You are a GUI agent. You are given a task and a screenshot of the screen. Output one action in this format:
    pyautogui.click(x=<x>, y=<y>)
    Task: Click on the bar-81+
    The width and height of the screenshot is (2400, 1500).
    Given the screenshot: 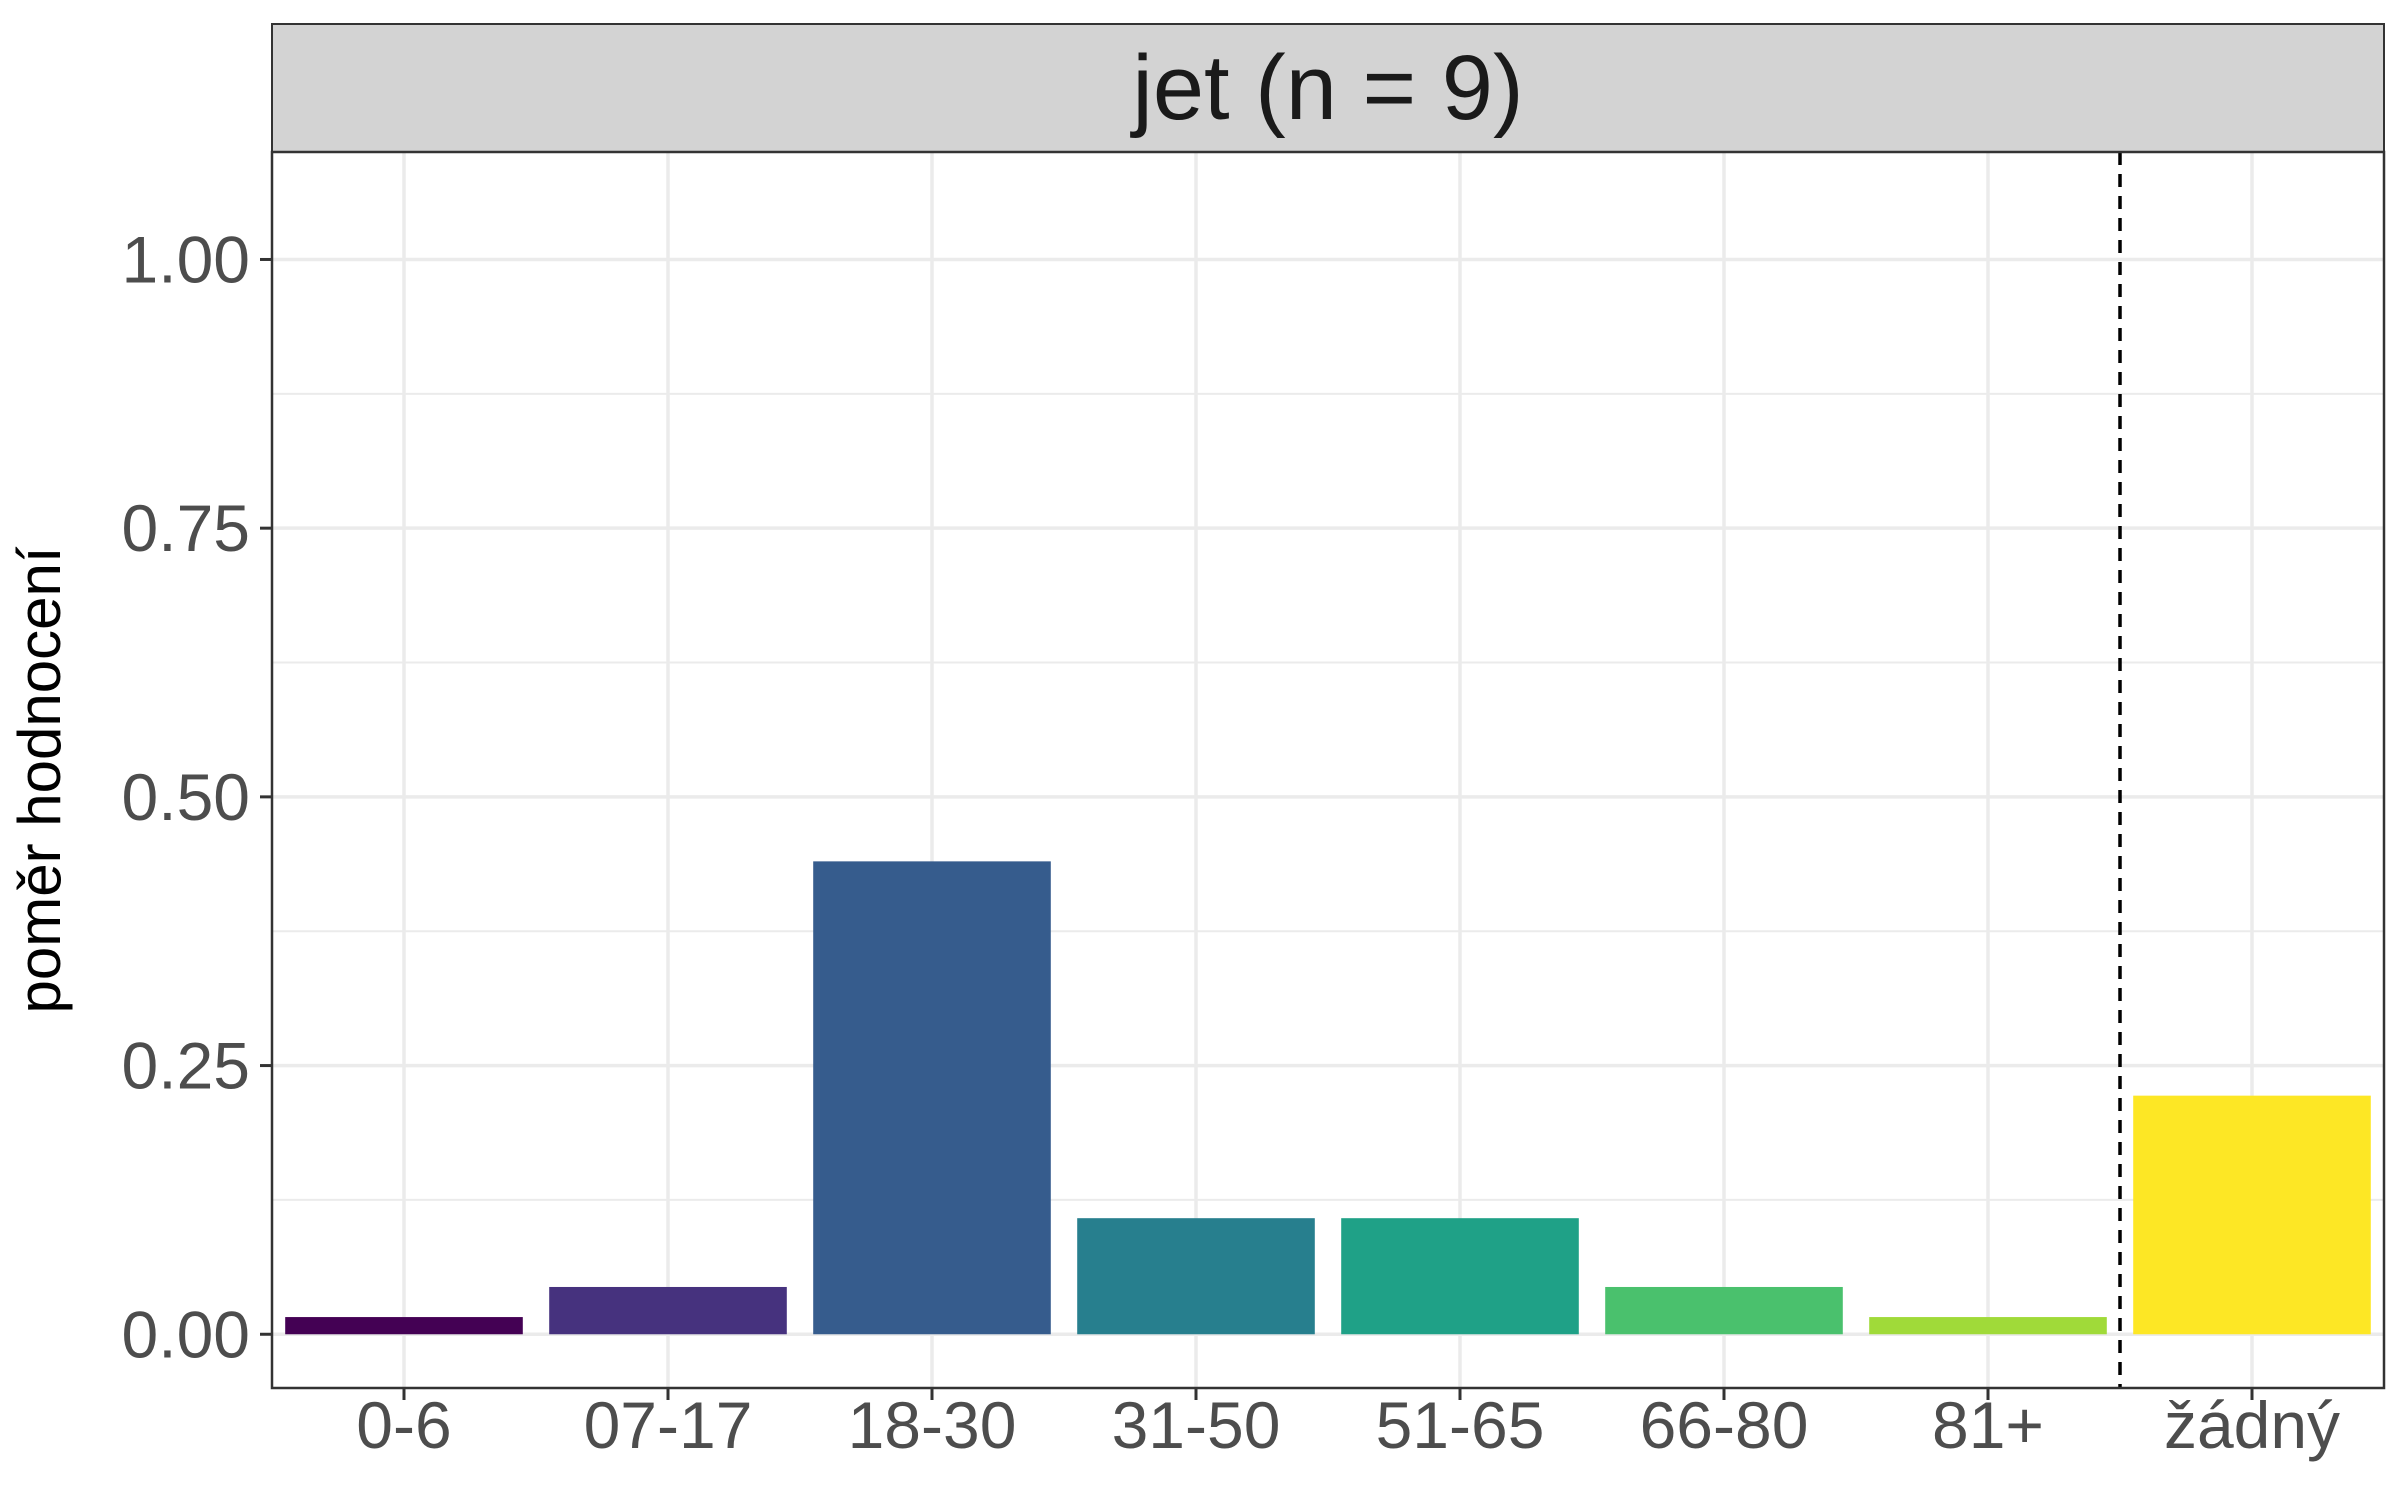 What is the action you would take?
    pyautogui.click(x=1988, y=1326)
    